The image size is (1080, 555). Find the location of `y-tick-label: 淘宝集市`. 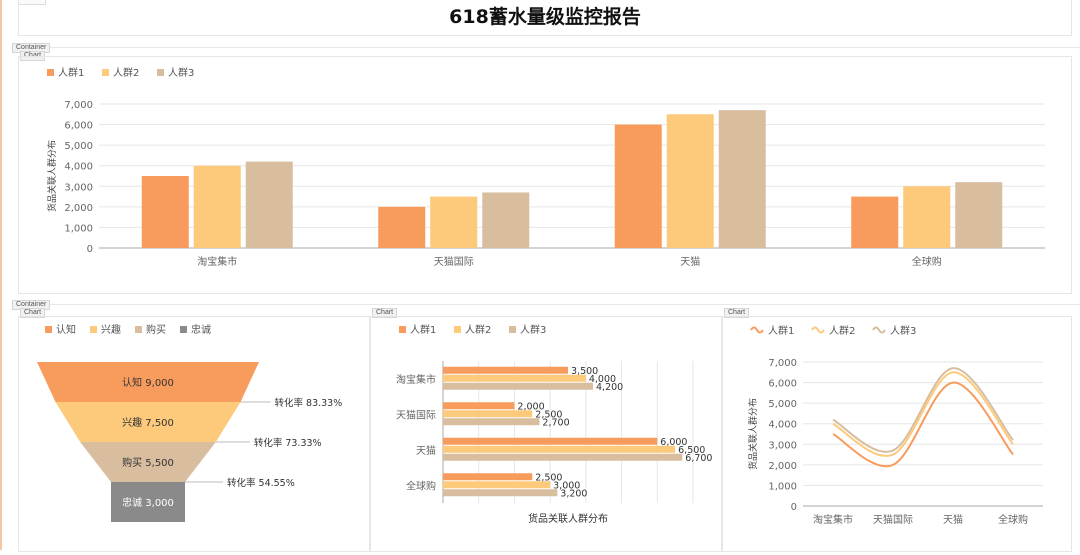

y-tick-label: 淘宝集市 is located at coordinates (416, 379).